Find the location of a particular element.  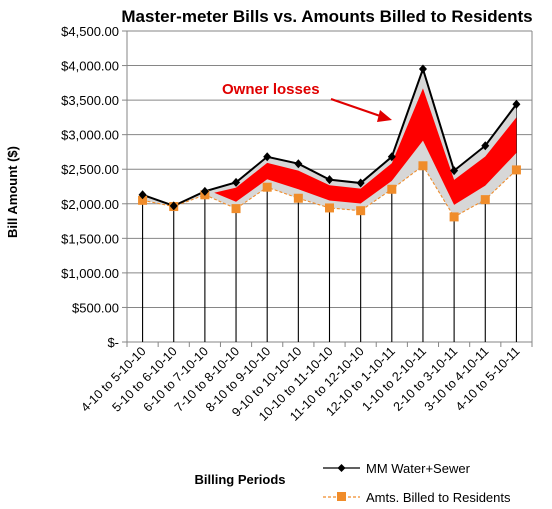

legend-diamond-marker is located at coordinates (341, 468).